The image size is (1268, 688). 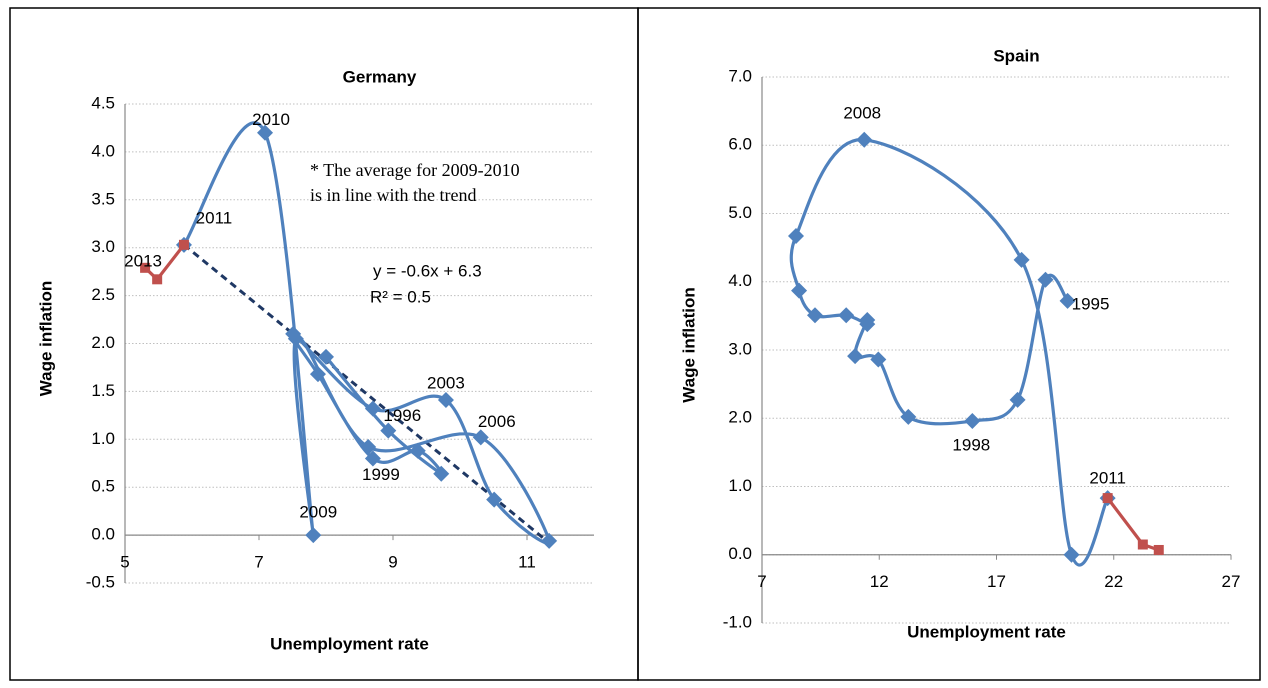 What do you see at coordinates (527, 562) in the screenshot?
I see `x-tick-label: 11` at bounding box center [527, 562].